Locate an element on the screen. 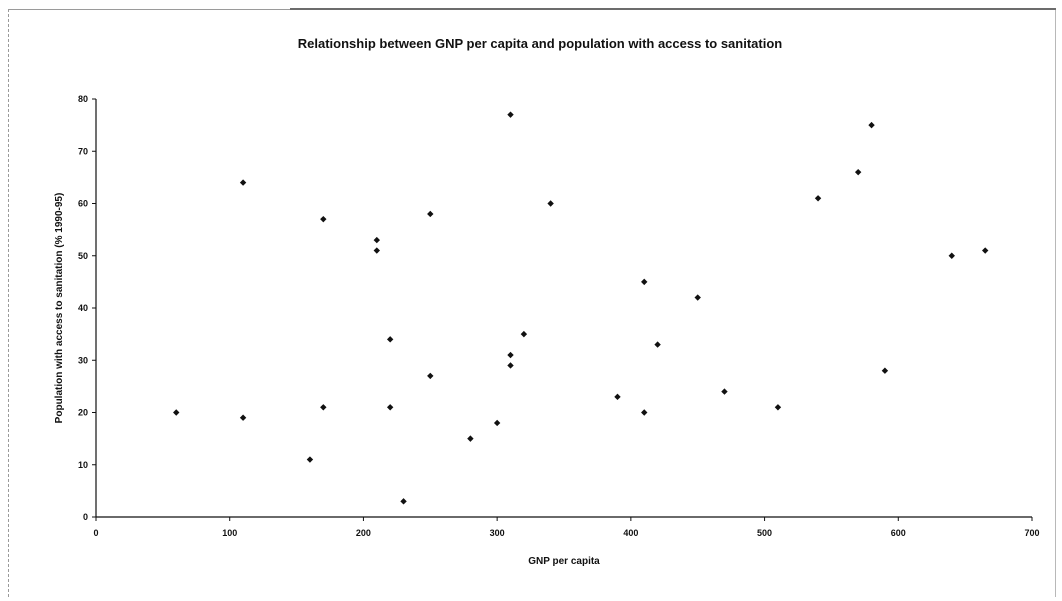 This screenshot has width=1062, height=601. y-tick-label: 60 is located at coordinates (83, 204).